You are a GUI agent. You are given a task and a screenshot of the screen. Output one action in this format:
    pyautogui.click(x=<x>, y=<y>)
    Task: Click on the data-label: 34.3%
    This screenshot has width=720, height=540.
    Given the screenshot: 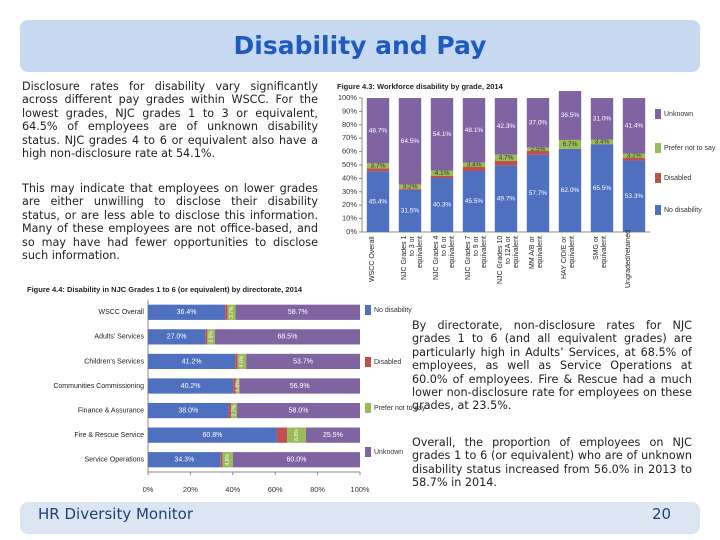 What is the action you would take?
    pyautogui.click(x=184, y=460)
    